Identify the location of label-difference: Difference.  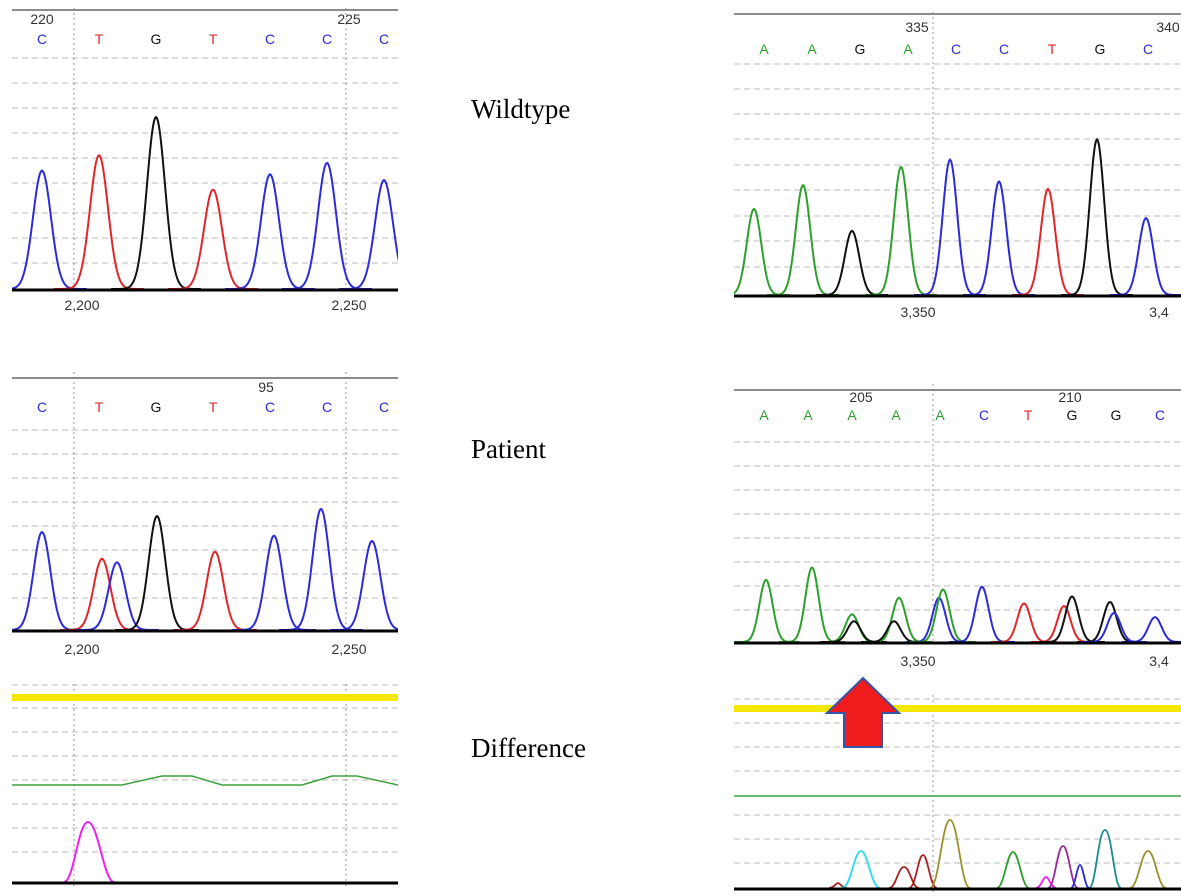
(528, 748).